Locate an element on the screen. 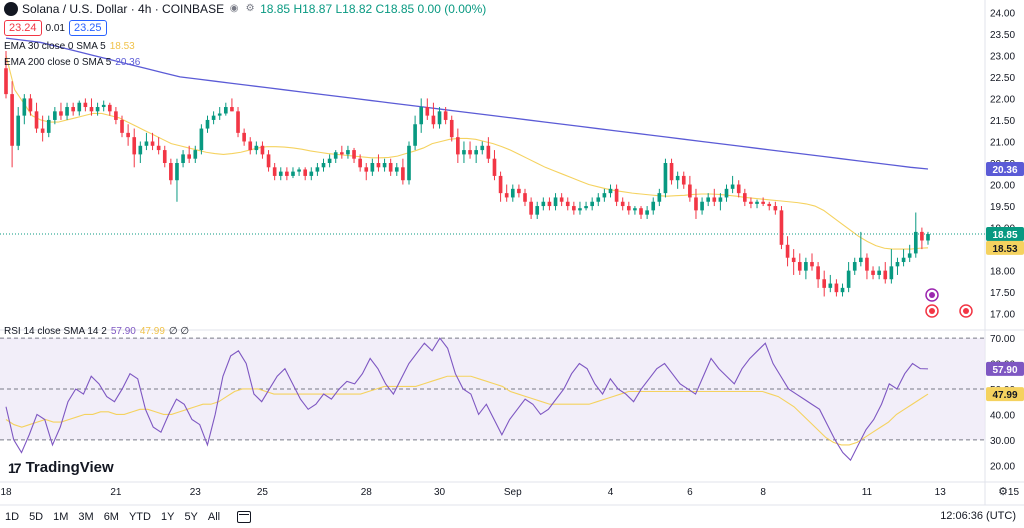 The height and width of the screenshot is (528, 1024). time-tick-label: 23 is located at coordinates (196, 492).